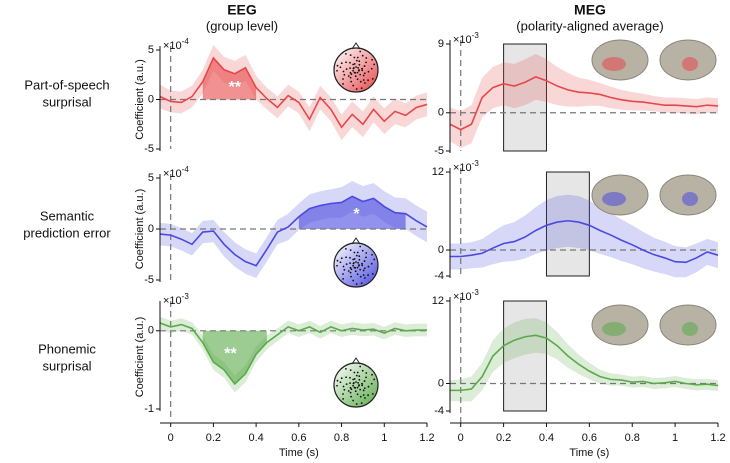  What do you see at coordinates (589, 25) in the screenshot?
I see `column-subtitle: (polarity-aligned average)` at bounding box center [589, 25].